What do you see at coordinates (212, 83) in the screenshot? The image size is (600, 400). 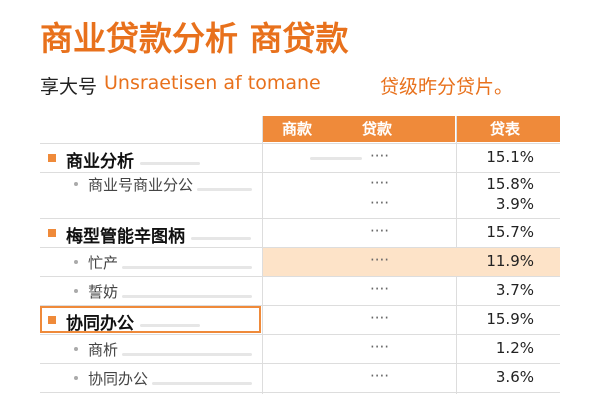 I see `subtitle: Unsraetisen af tomane` at bounding box center [212, 83].